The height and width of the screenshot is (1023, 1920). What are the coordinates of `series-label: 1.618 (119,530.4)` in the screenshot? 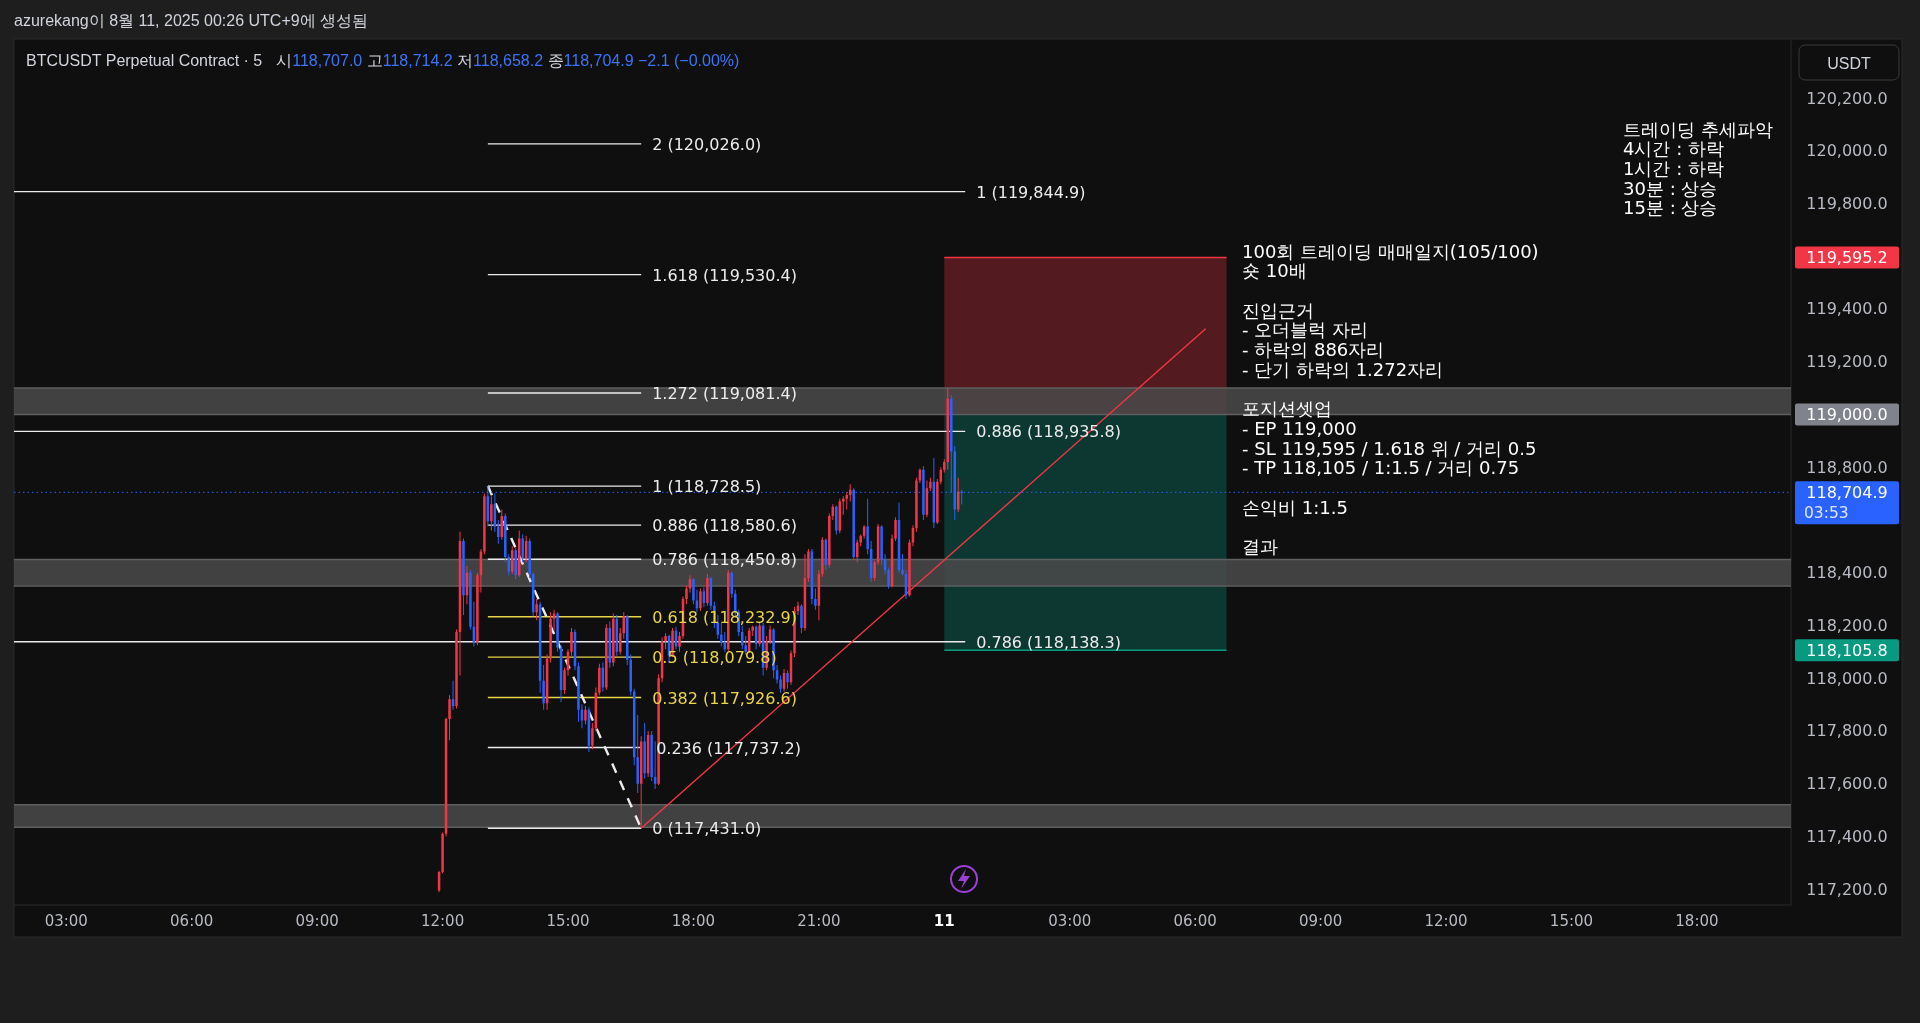 It's located at (724, 275).